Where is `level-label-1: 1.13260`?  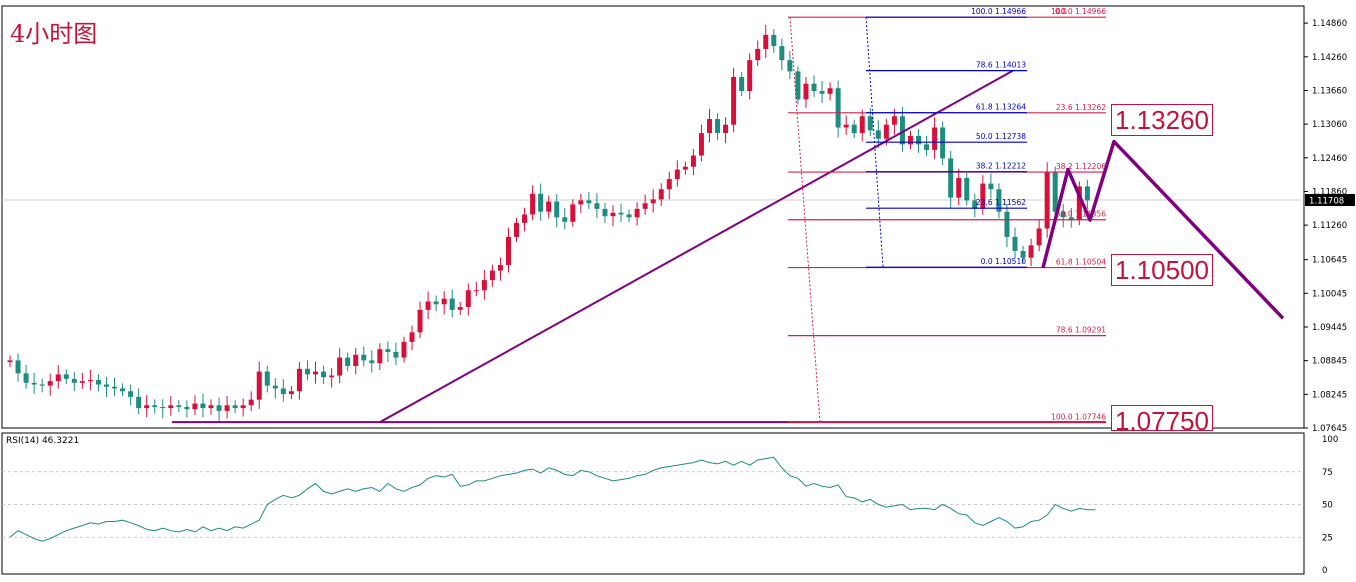
level-label-1: 1.13260 is located at coordinates (1162, 120).